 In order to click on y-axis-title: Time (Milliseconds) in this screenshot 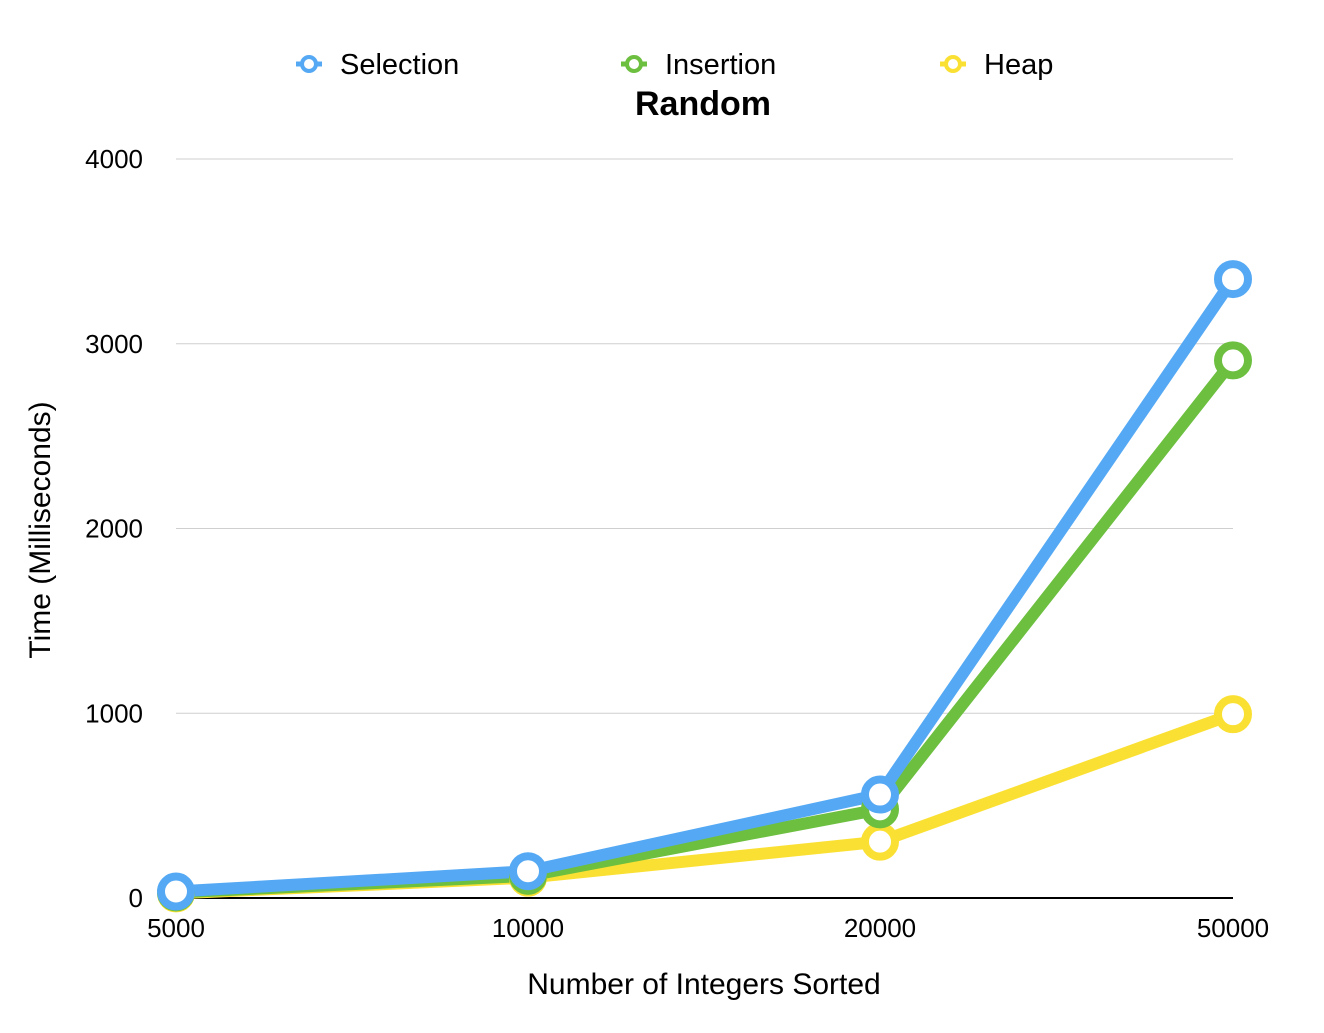, I will do `click(40, 529)`.